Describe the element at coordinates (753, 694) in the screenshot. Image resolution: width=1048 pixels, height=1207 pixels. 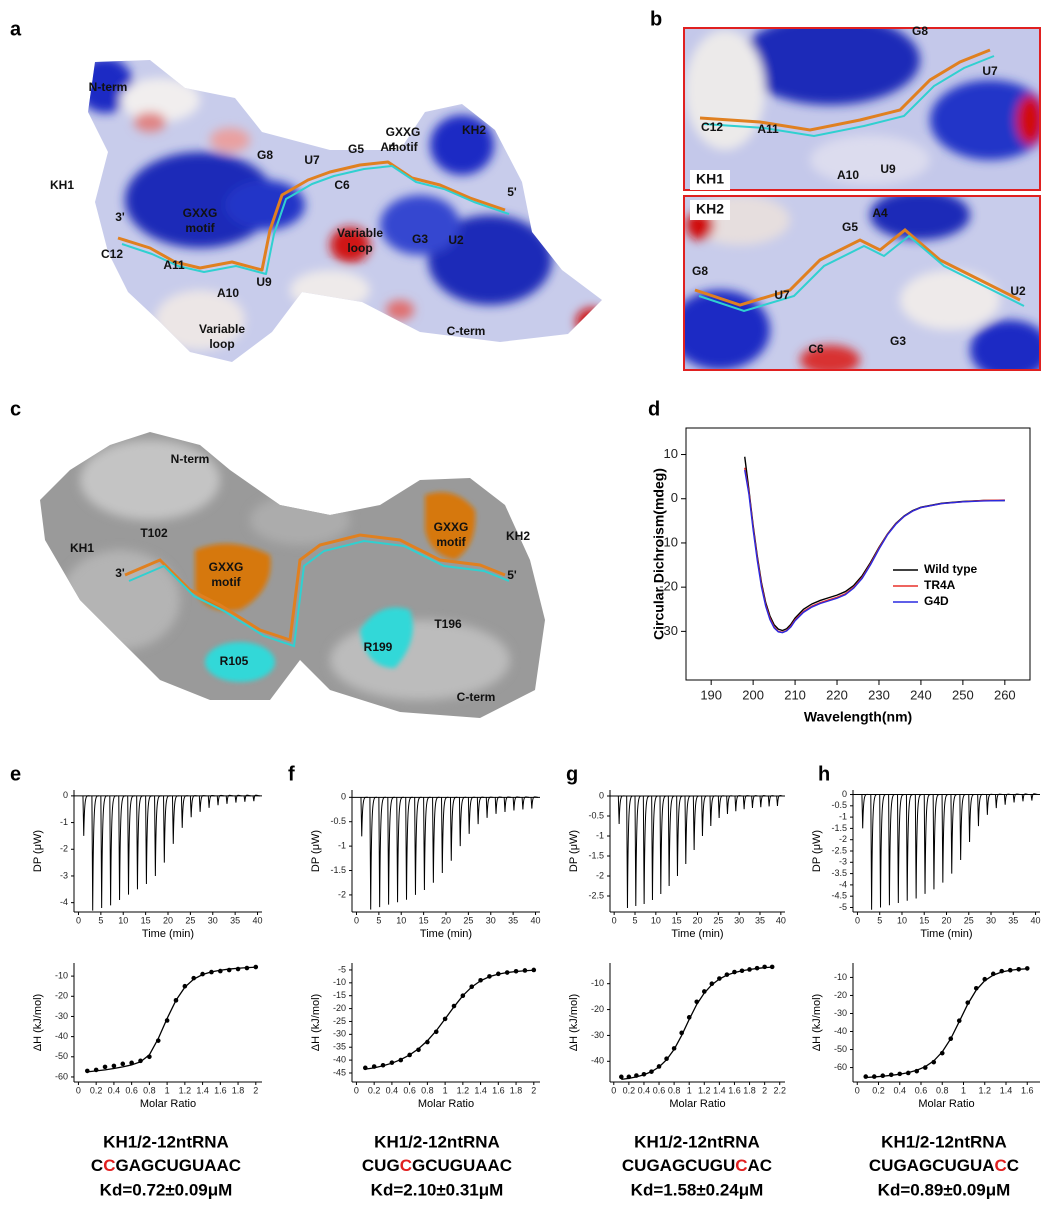
I see `x-tick-label: 200` at that location.